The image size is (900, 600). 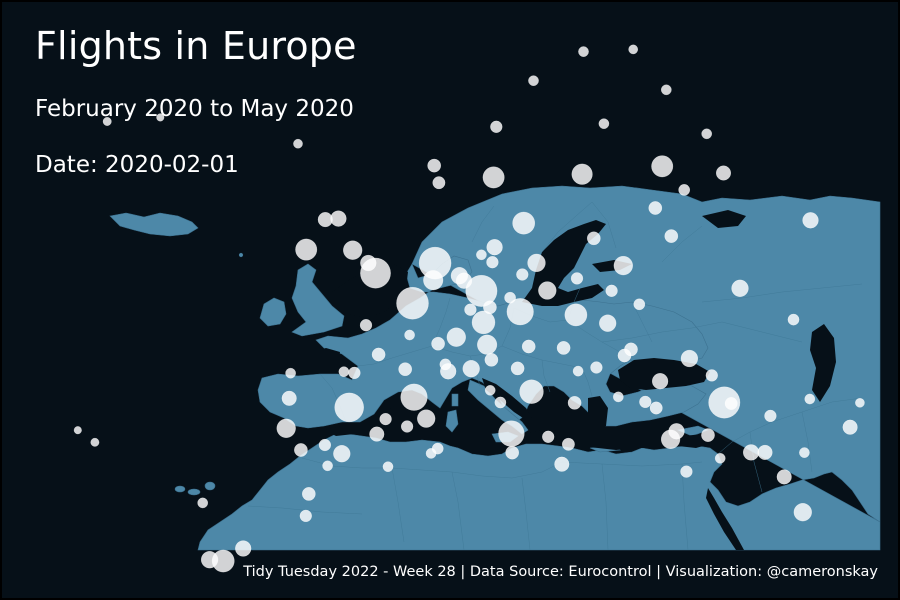 I want to click on date-readout: Date: 2020-02-01, so click(x=137, y=165).